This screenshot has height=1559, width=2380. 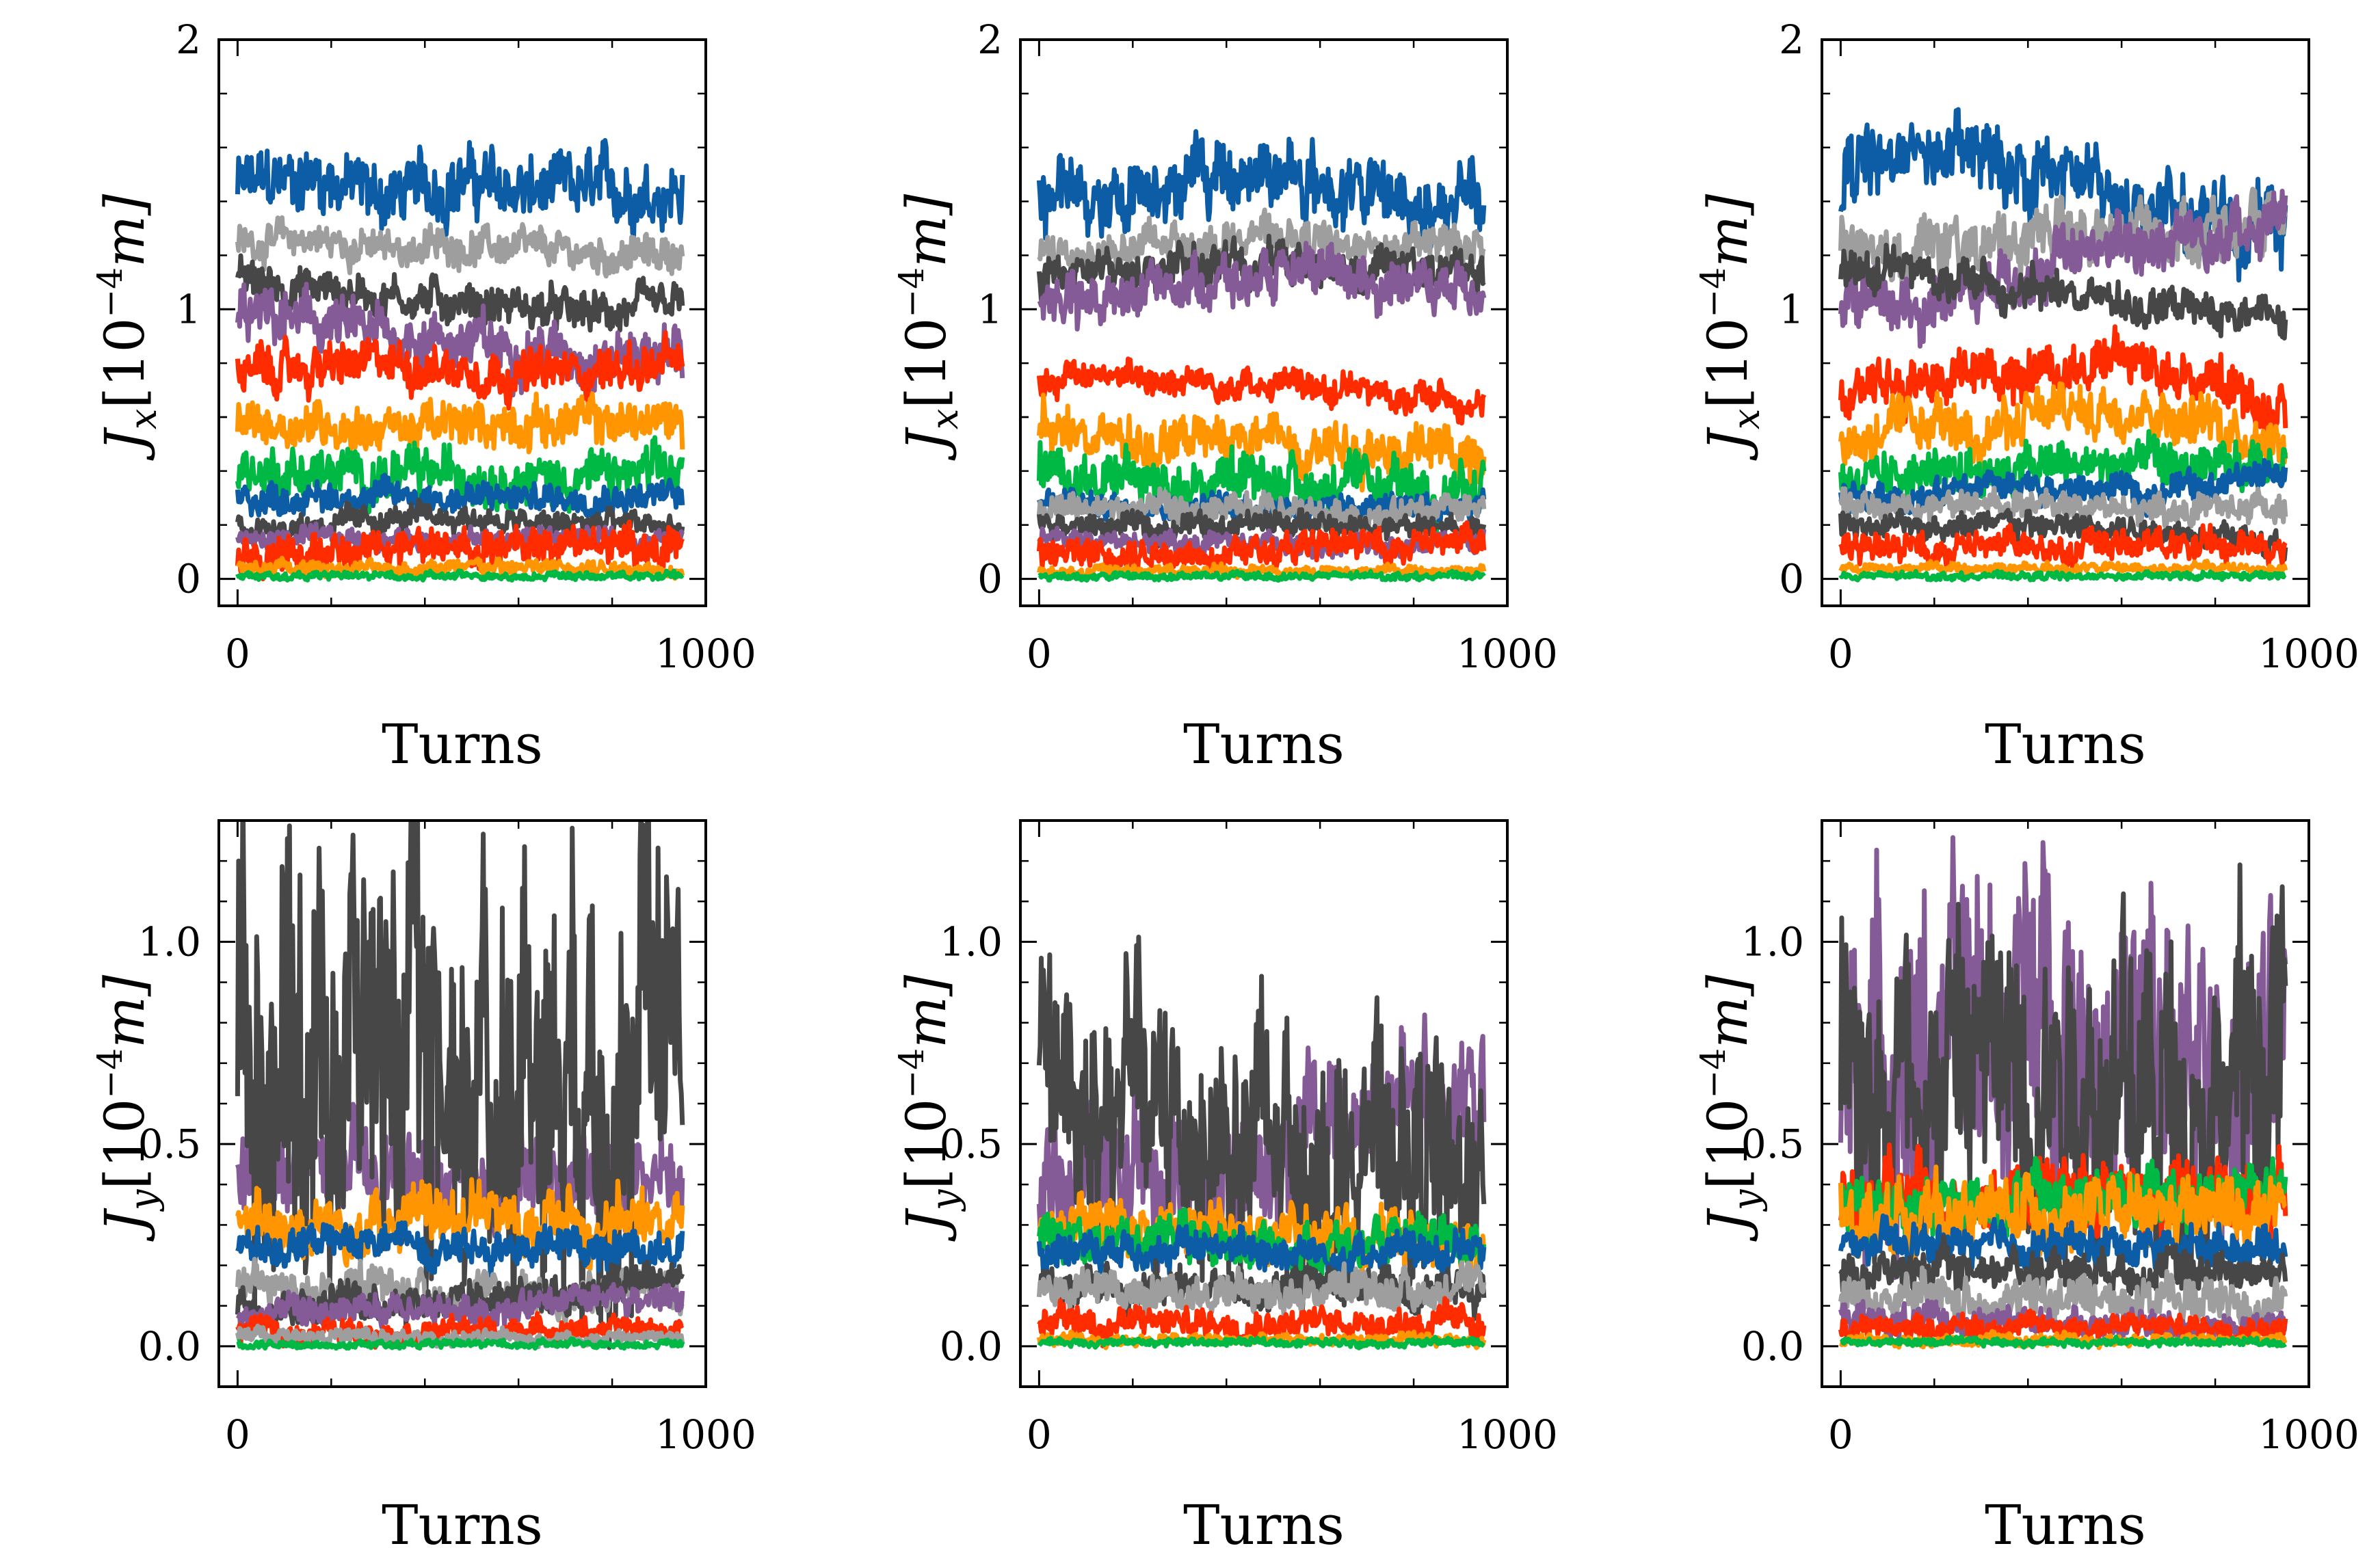 I want to click on panel-bottom-left: 0 1000 0.0 0.5 1.0 Turns Jy[10−4m], so click(x=423, y=1188).